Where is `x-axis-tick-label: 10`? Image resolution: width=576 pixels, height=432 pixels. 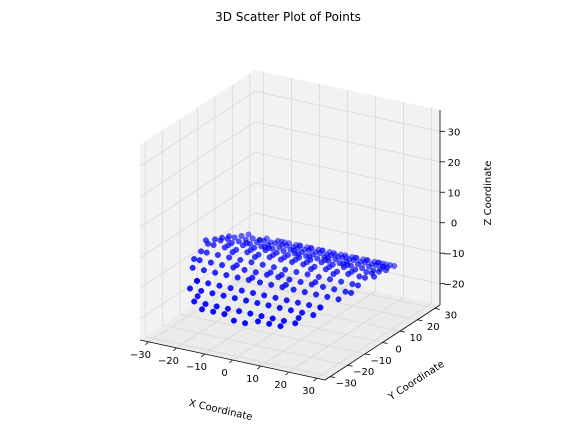
x-axis-tick-label: 10 is located at coordinates (252, 379).